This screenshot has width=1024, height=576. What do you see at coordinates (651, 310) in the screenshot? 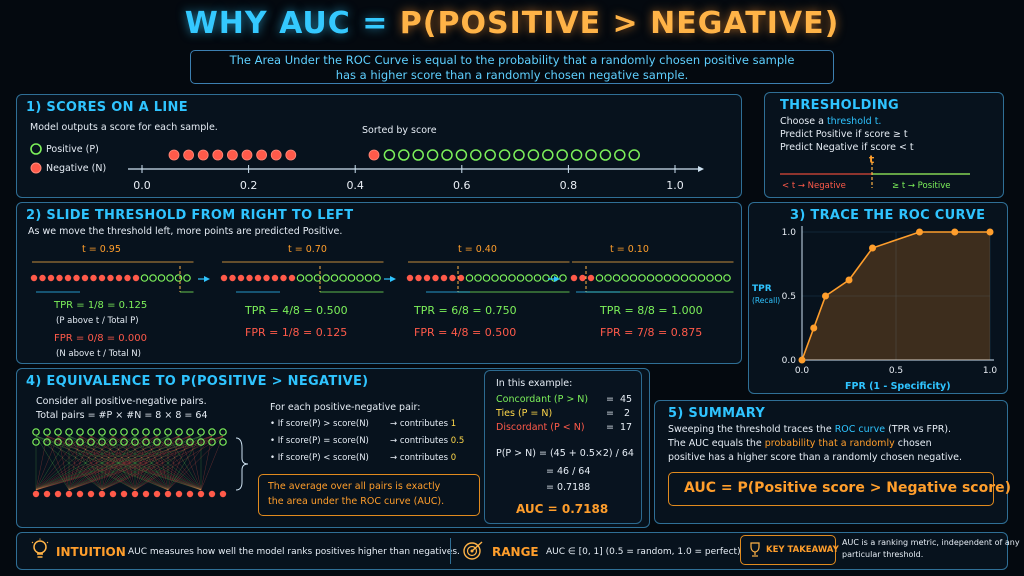
I see `step-4-tpr: TPR = 8/8 = 1.000` at bounding box center [651, 310].